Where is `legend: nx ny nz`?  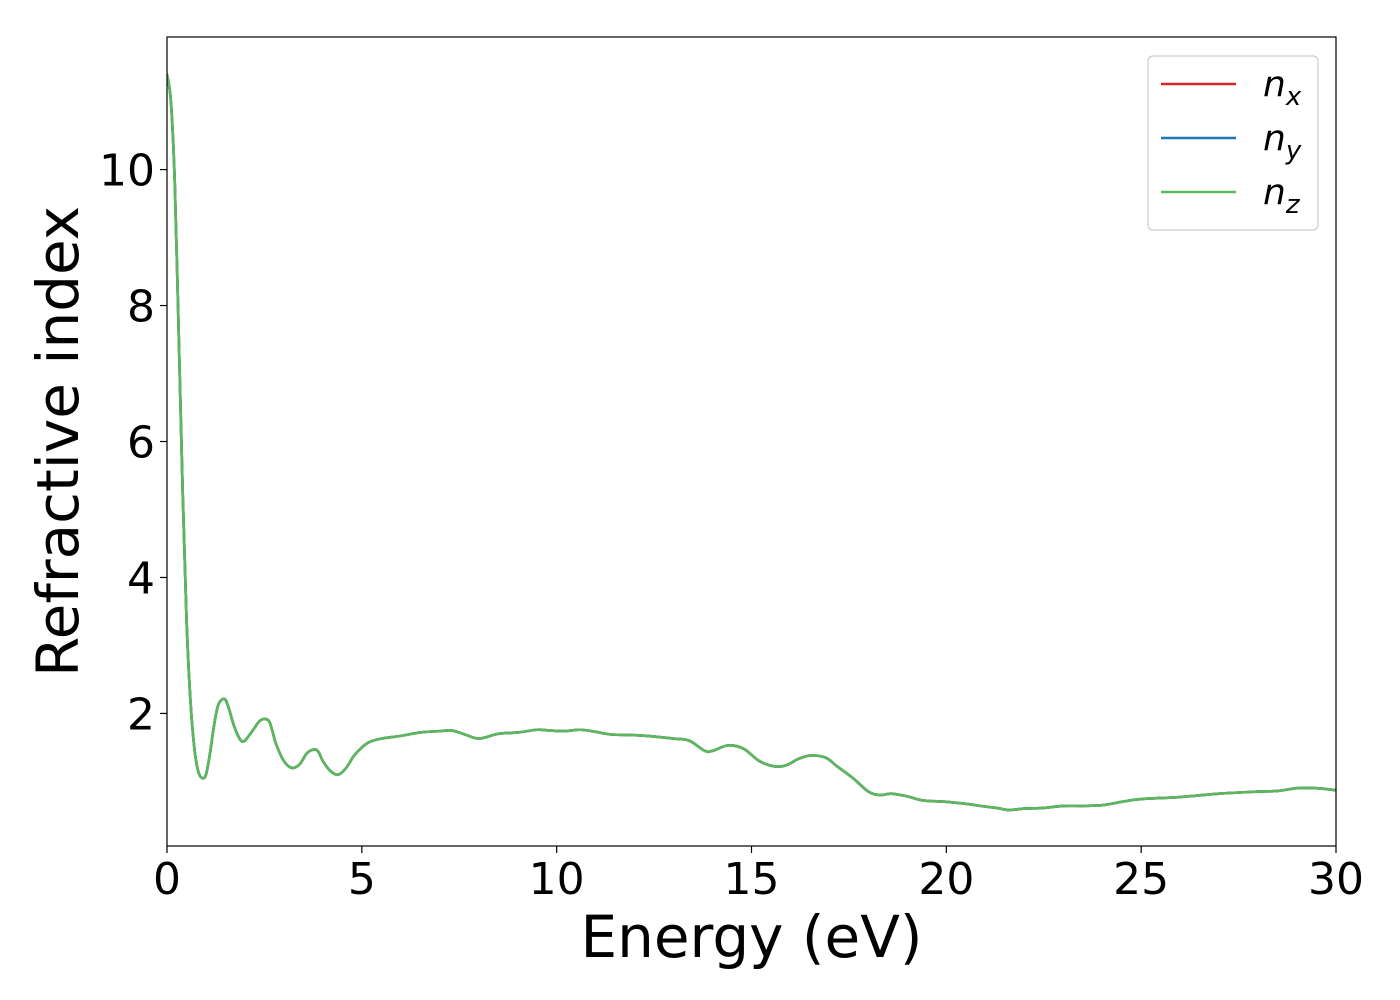
legend: nx ny nz is located at coordinates (1233, 143).